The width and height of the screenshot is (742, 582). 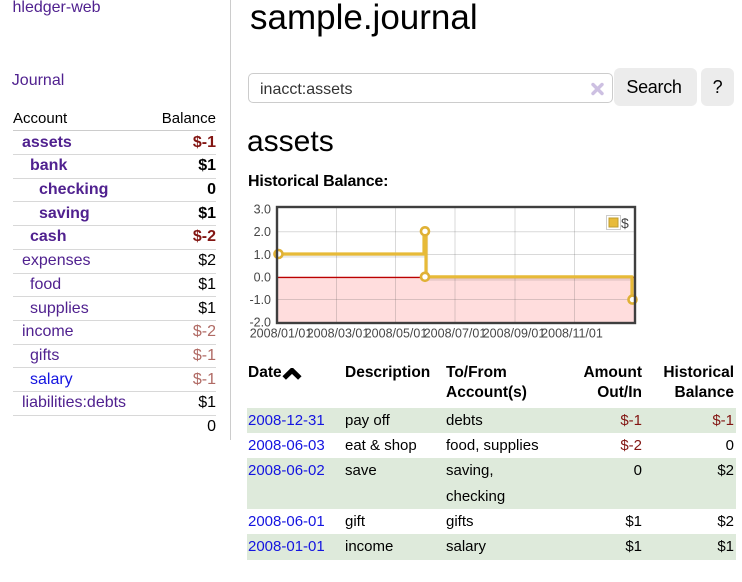 I want to click on svg-text: 2008/05/01, so click(x=396, y=334).